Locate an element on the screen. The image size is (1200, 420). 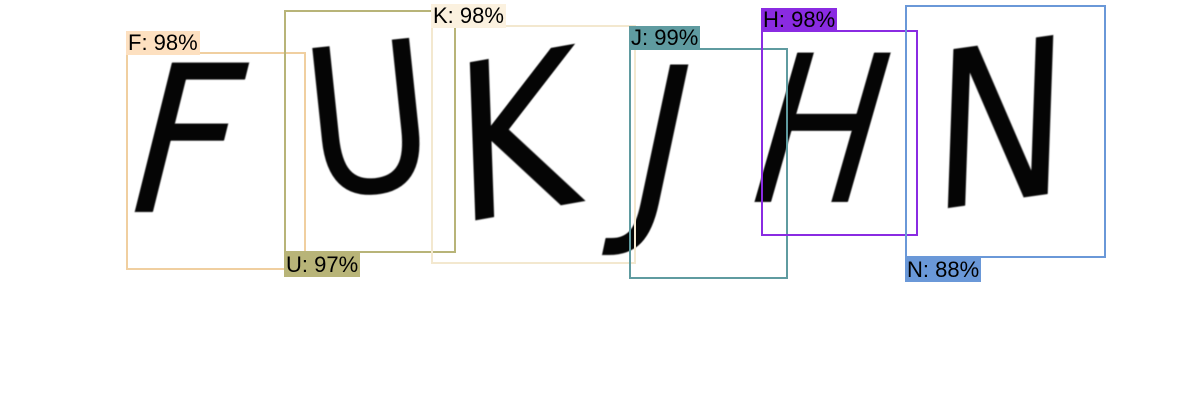
bbox-n is located at coordinates (1005, 131).